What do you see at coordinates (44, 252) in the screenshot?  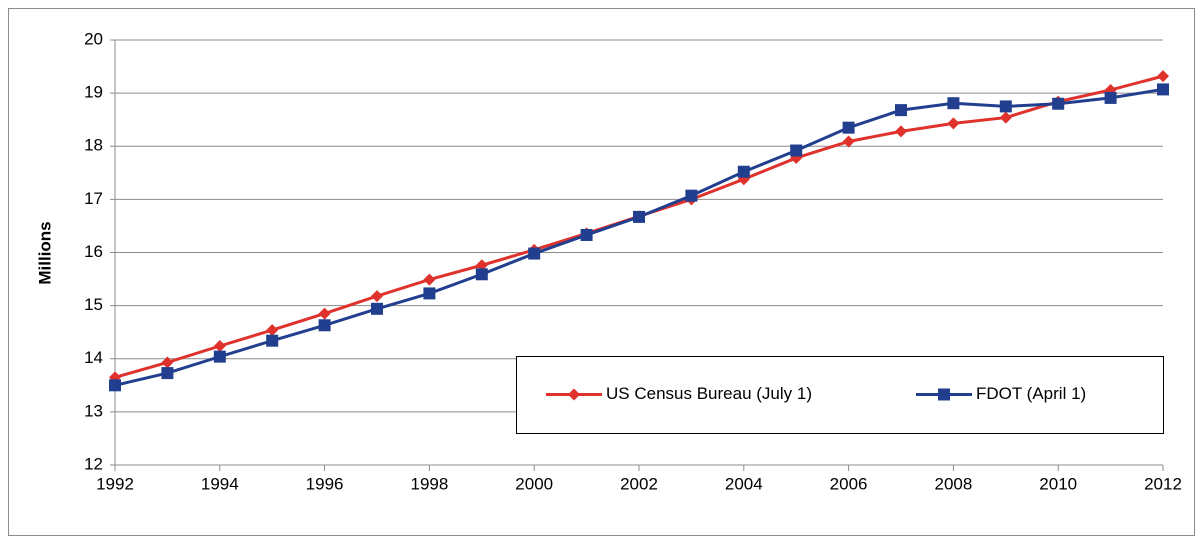 I see `y-axis-label: Millions` at bounding box center [44, 252].